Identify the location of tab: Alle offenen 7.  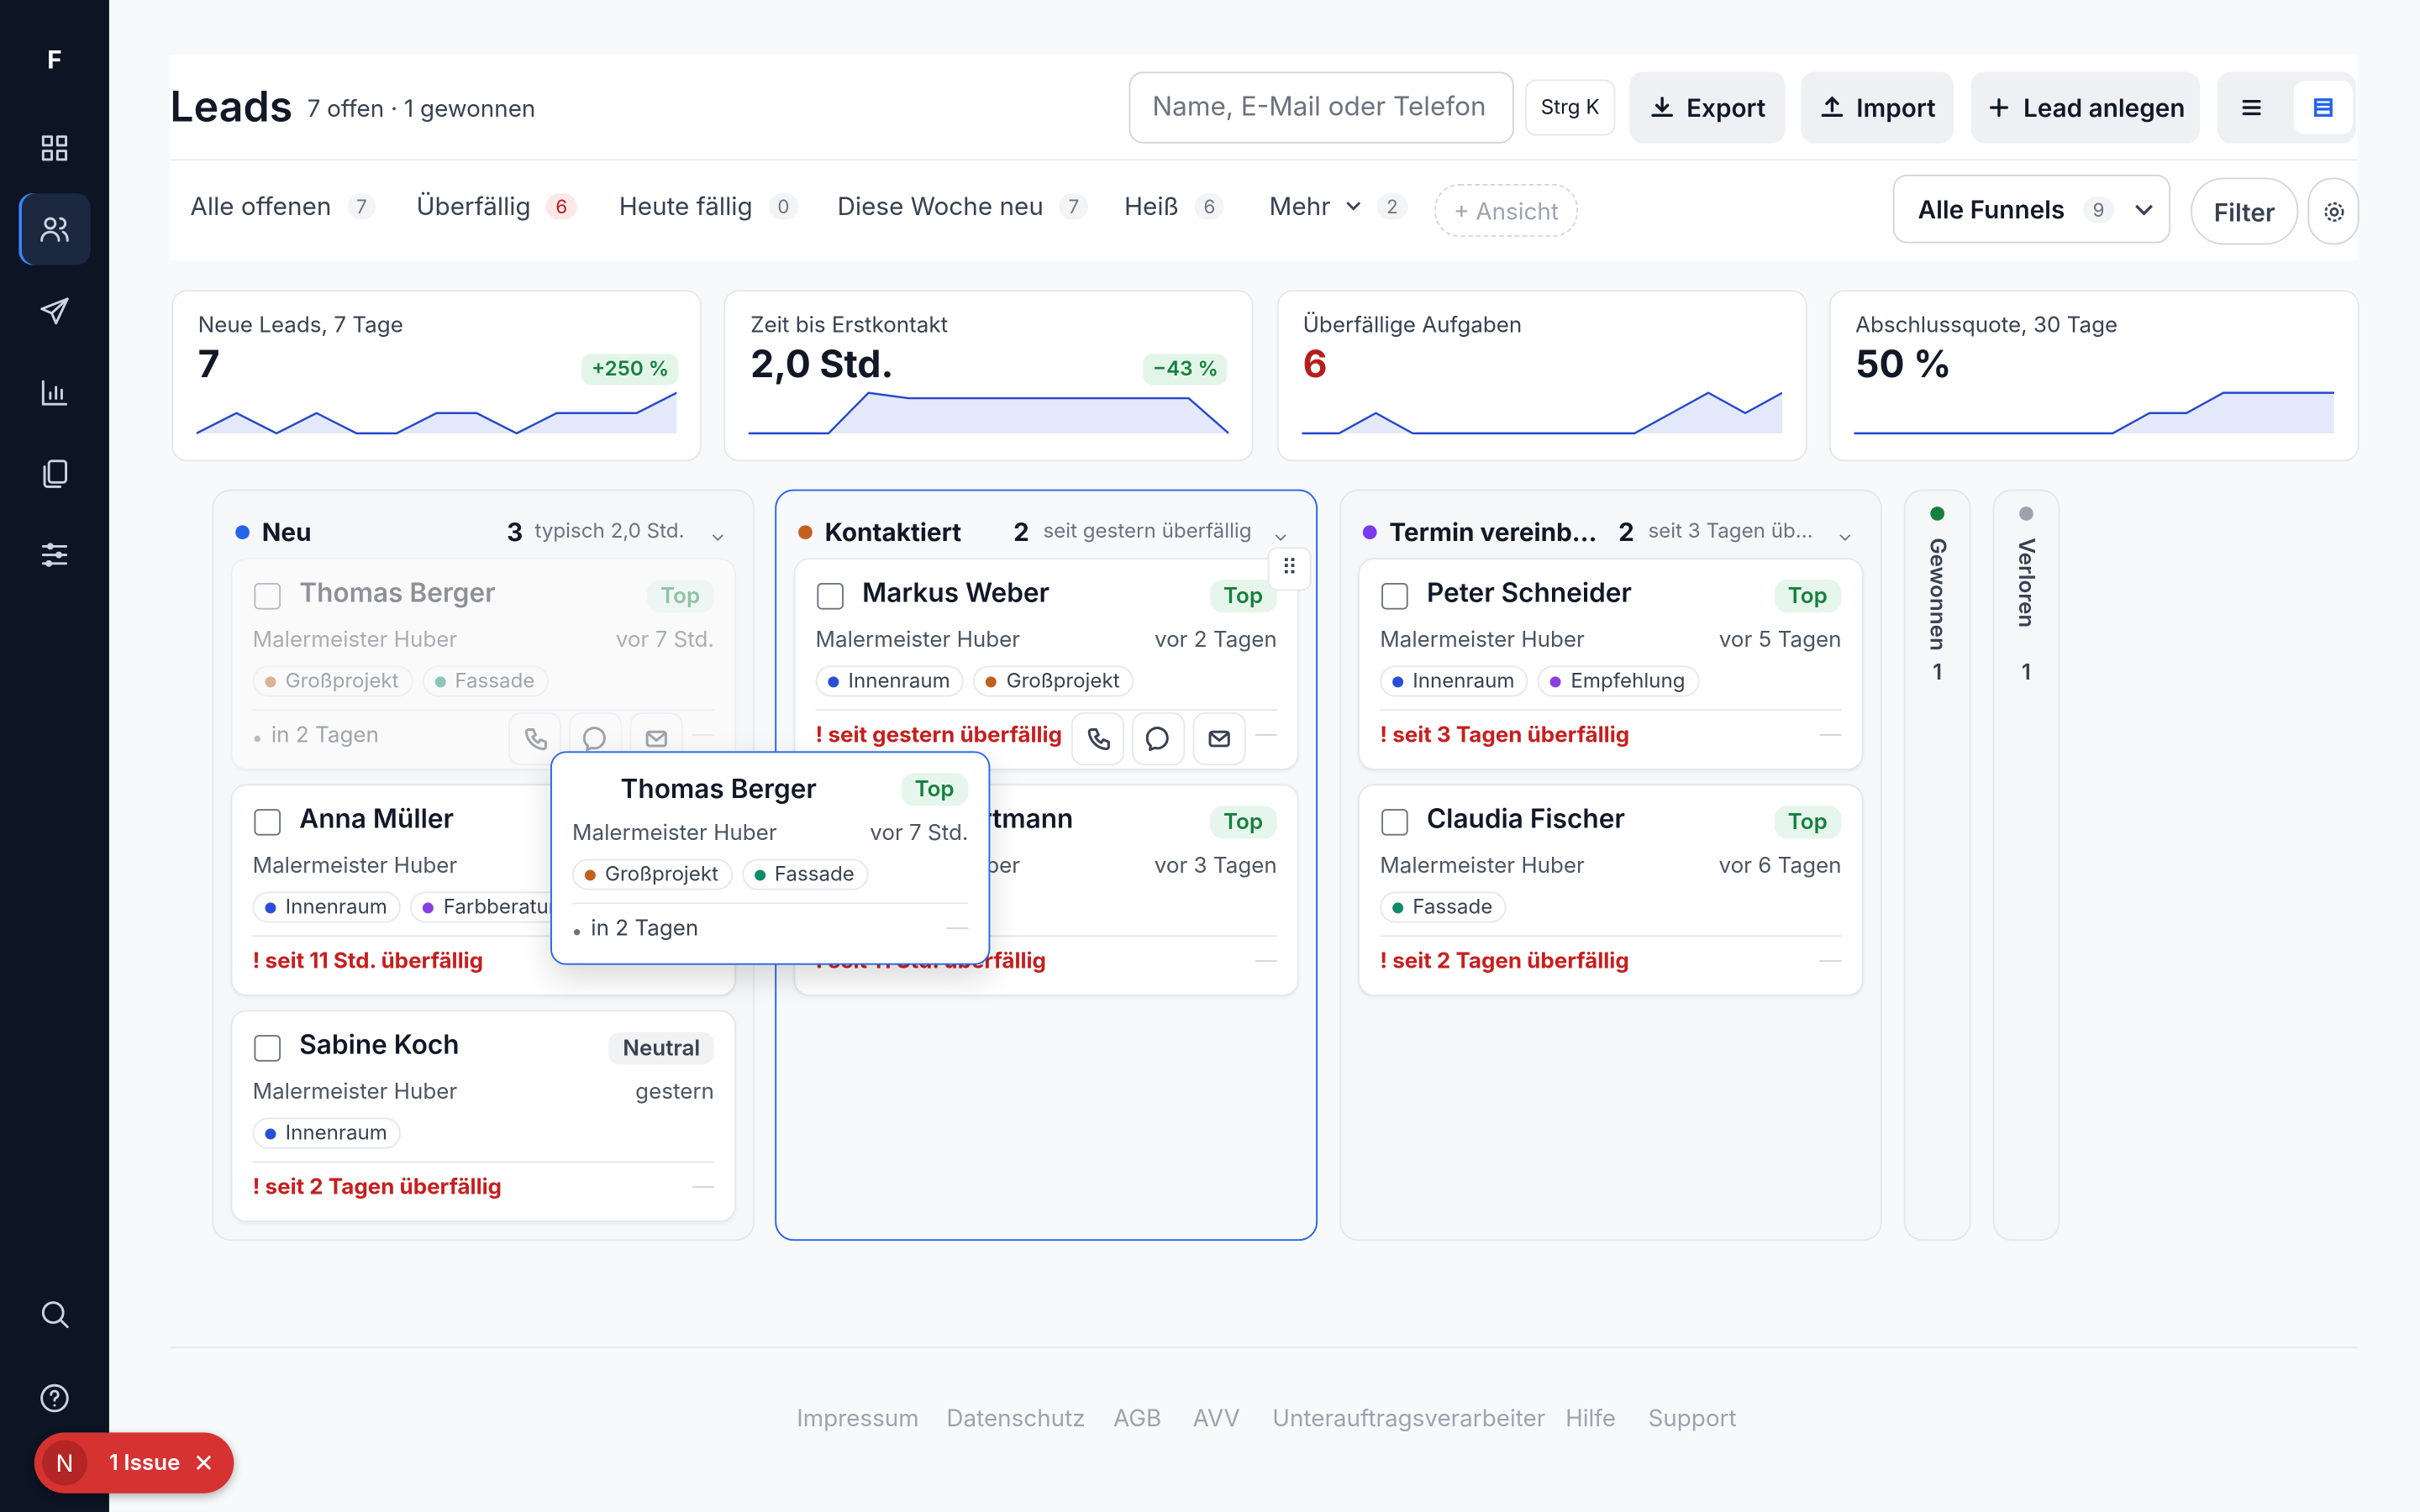
(283, 206).